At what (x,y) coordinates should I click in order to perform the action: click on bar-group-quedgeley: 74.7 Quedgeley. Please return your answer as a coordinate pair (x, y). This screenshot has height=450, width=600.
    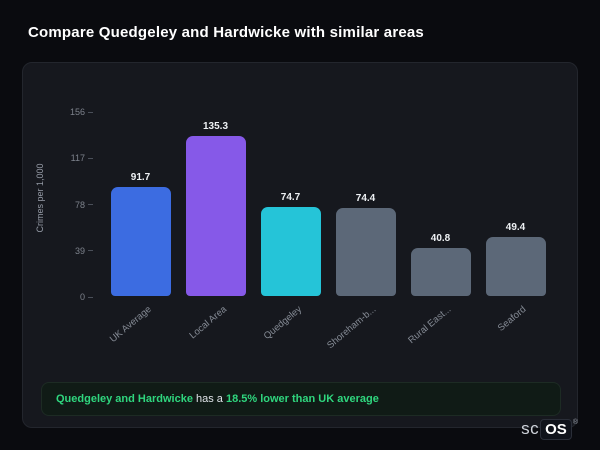
    Looking at the image, I should click on (290, 216).